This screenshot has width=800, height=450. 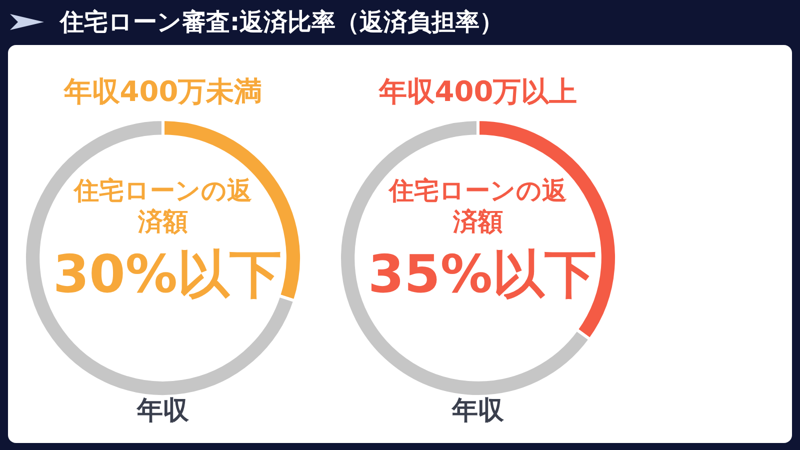 What do you see at coordinates (282, 22) in the screenshot?
I see `chart-title: 住宅ローン審査:返済比率（返済負担率）` at bounding box center [282, 22].